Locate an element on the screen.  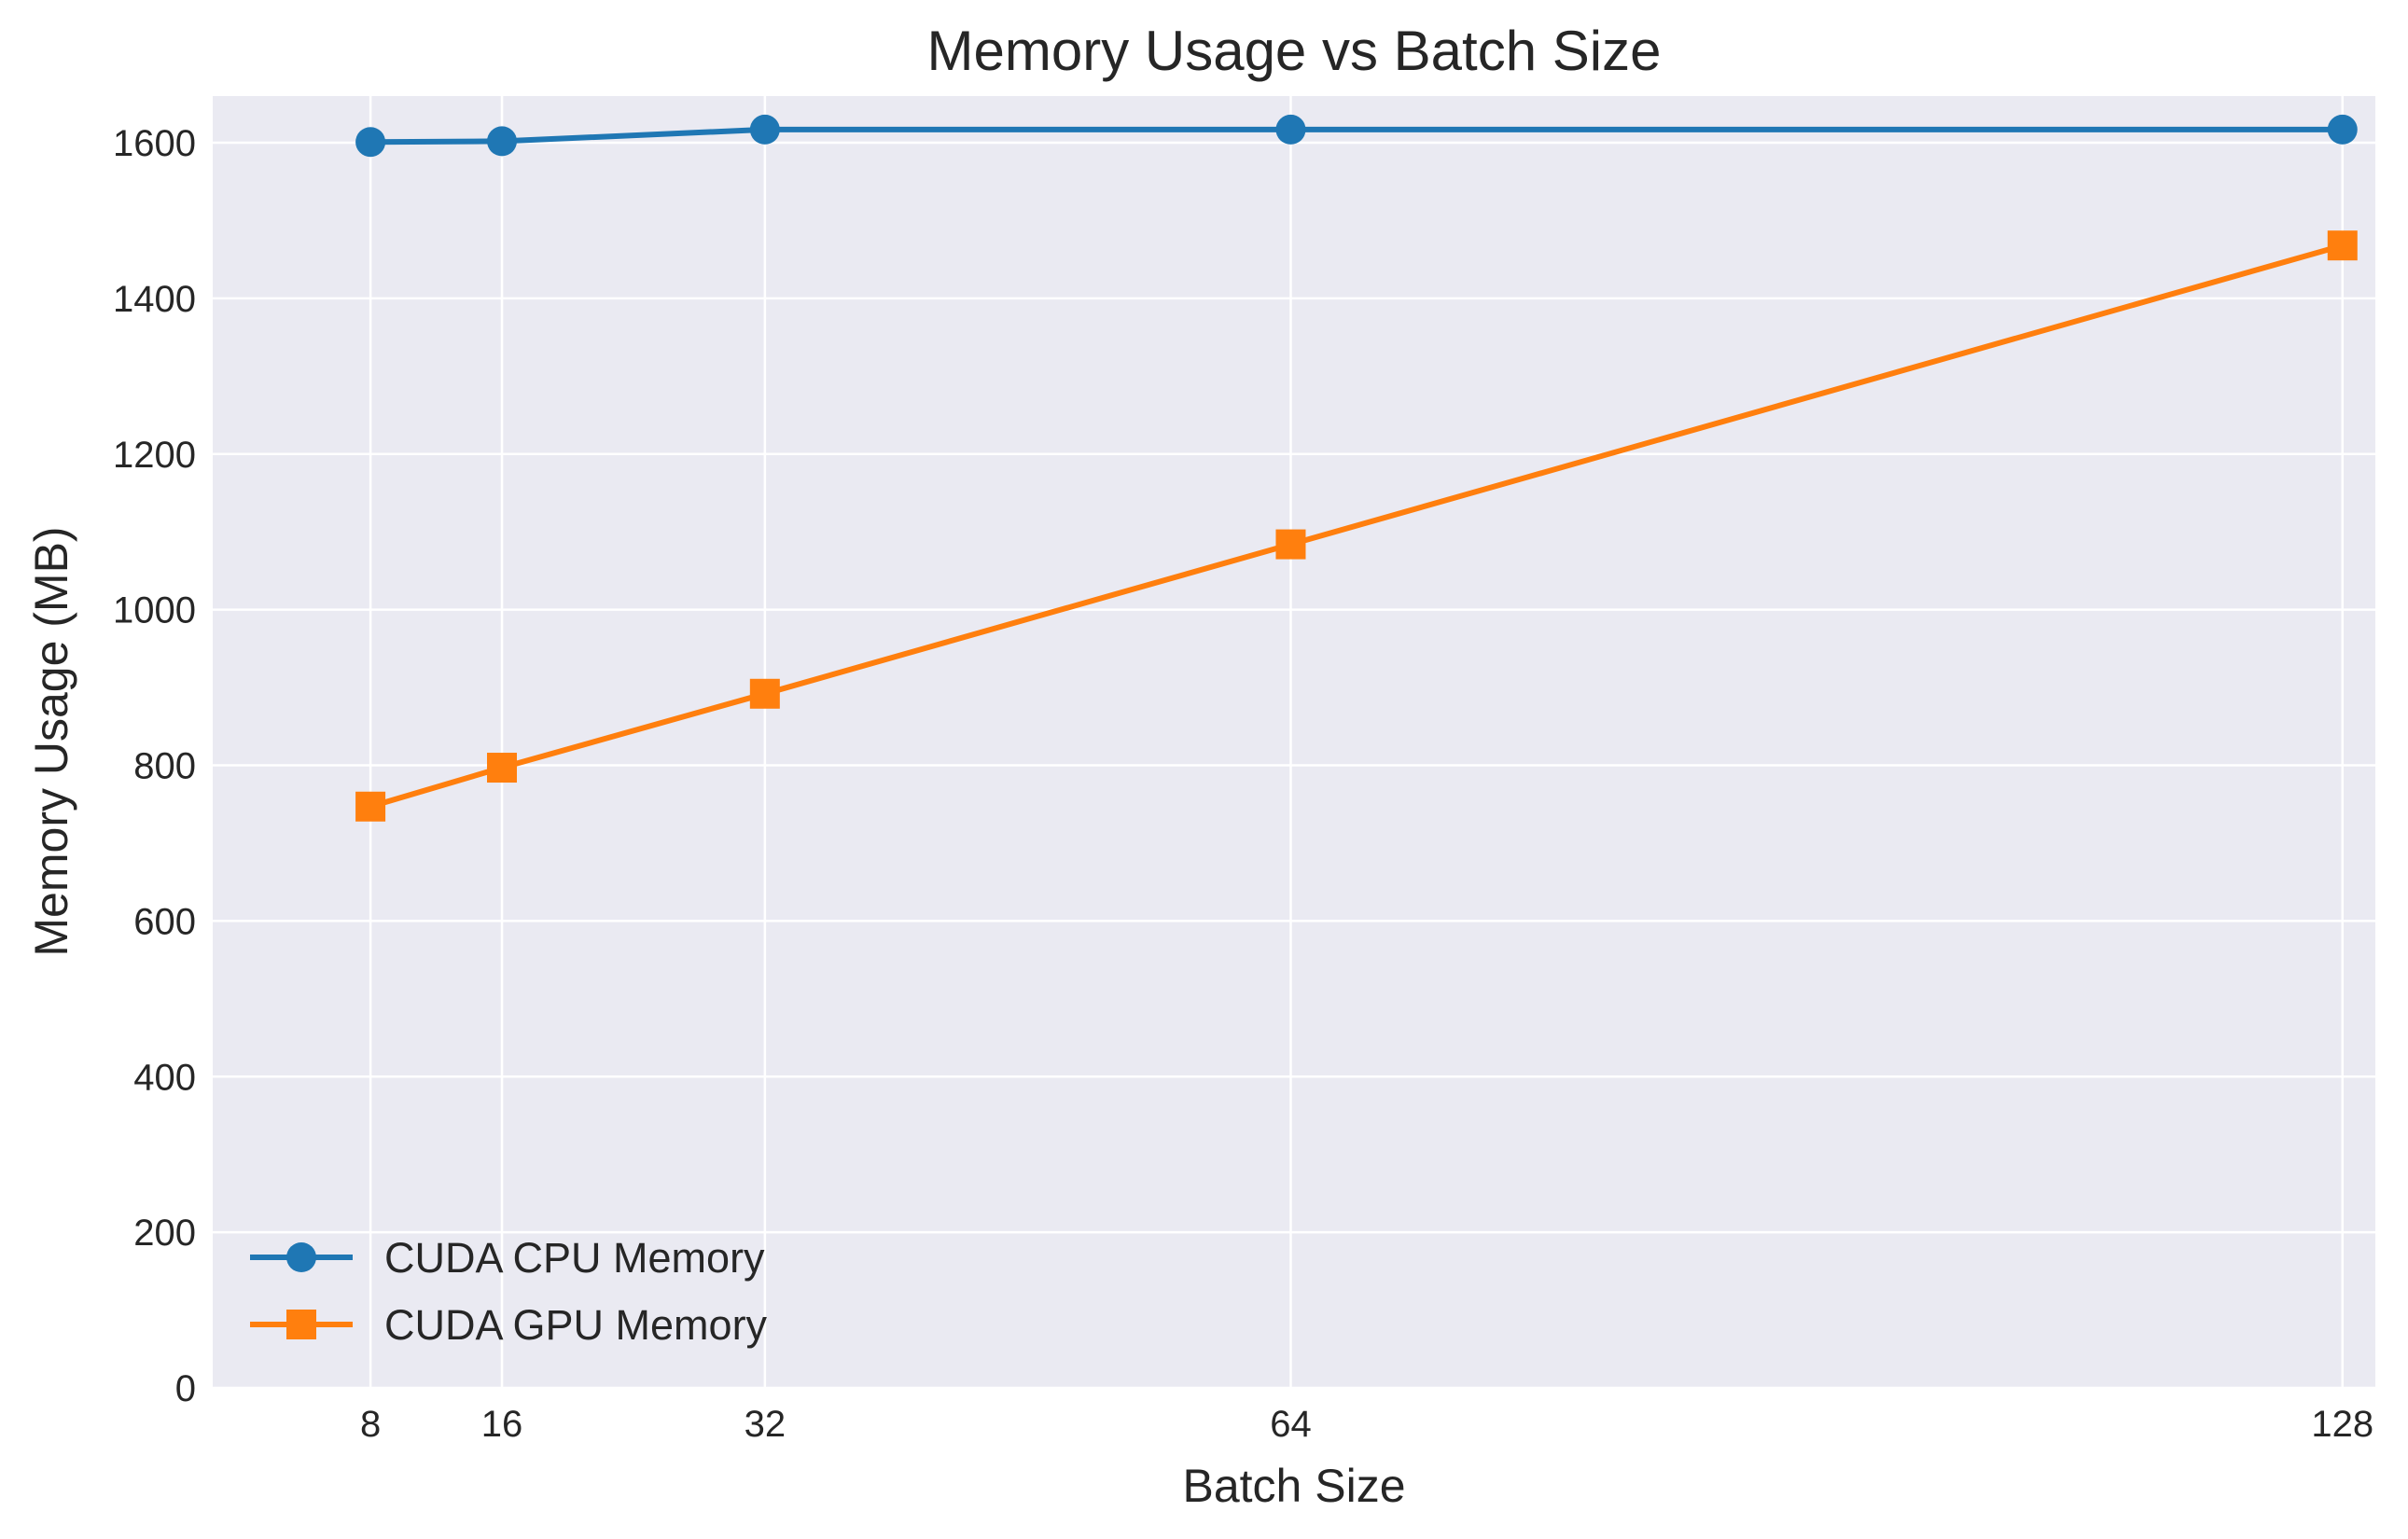
y-tick-label: 600 is located at coordinates (165, 922).